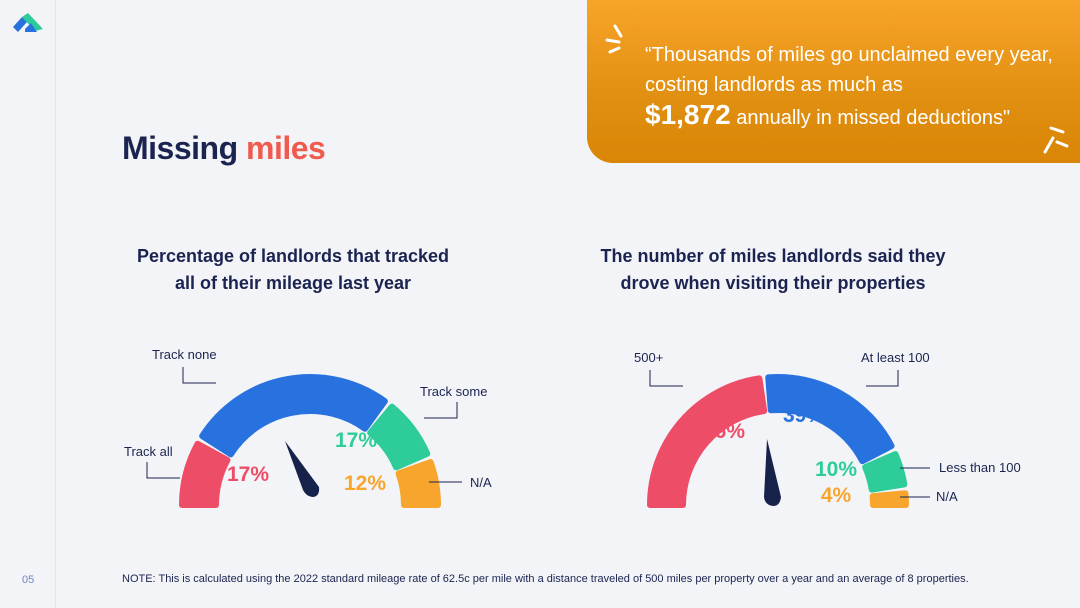 Image resolution: width=1080 pixels, height=608 pixels. I want to click on sparkle-left-icon, so click(614, 39).